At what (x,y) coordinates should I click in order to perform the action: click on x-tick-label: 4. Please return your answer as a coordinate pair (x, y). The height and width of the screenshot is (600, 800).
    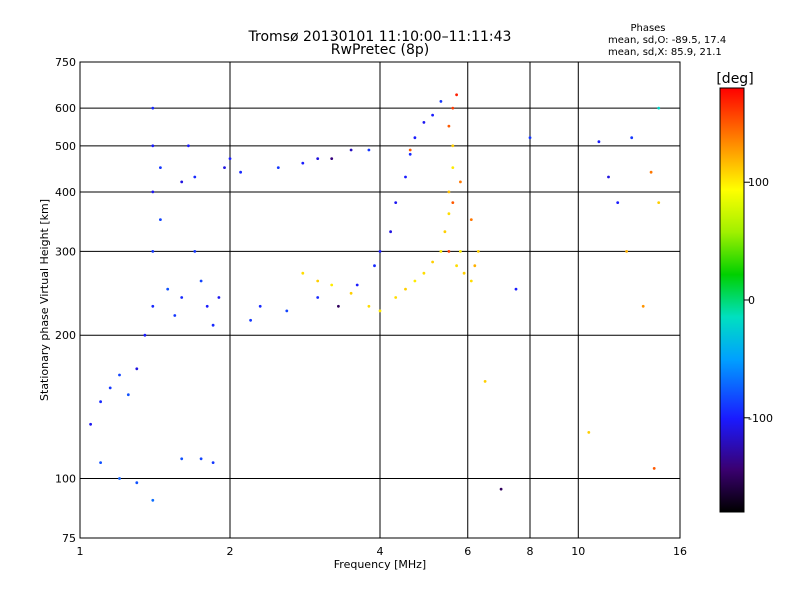
    Looking at the image, I should click on (380, 551).